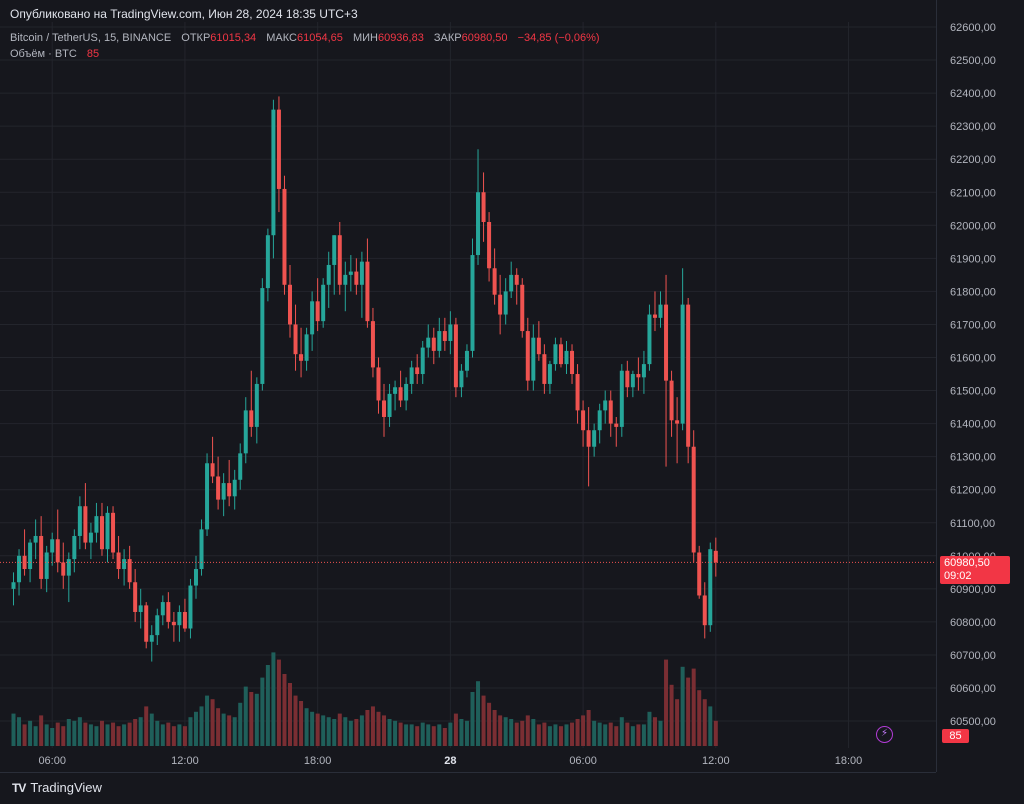 The image size is (1024, 804). Describe the element at coordinates (967, 563) in the screenshot. I see `last-price: 60980,50` at that location.